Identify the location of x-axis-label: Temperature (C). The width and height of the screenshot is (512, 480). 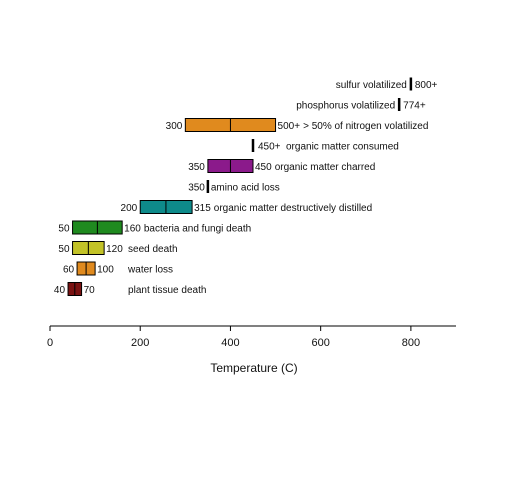
(253, 368).